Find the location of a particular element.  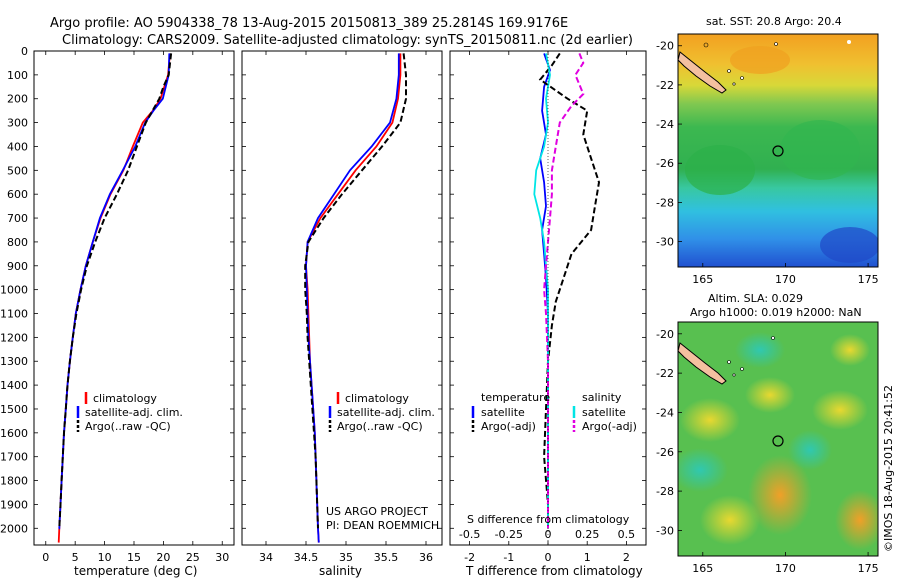

depth-tick-label: 100 is located at coordinates (17, 75).